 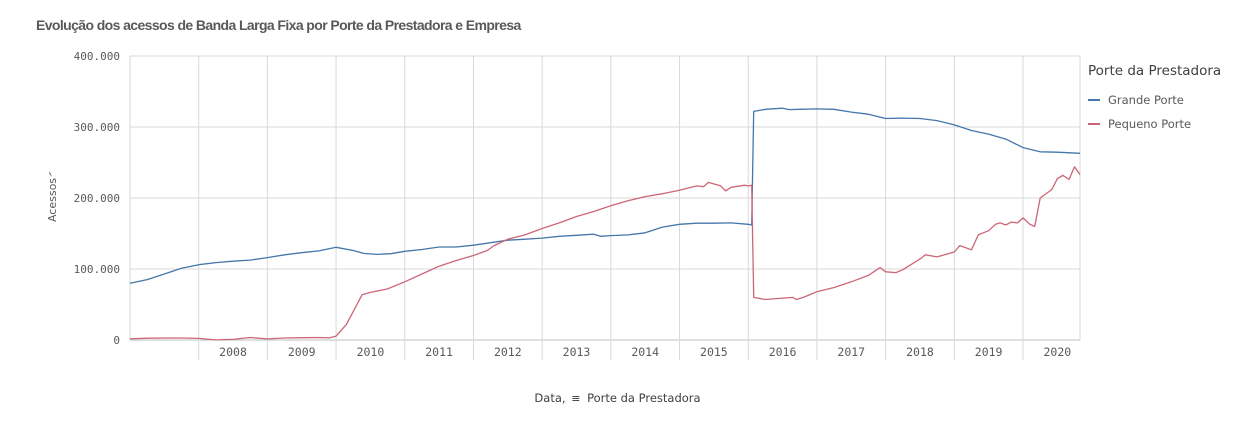 I want to click on x-axis-label: Data, ≡ Porte da Prestadora, so click(x=617, y=398).